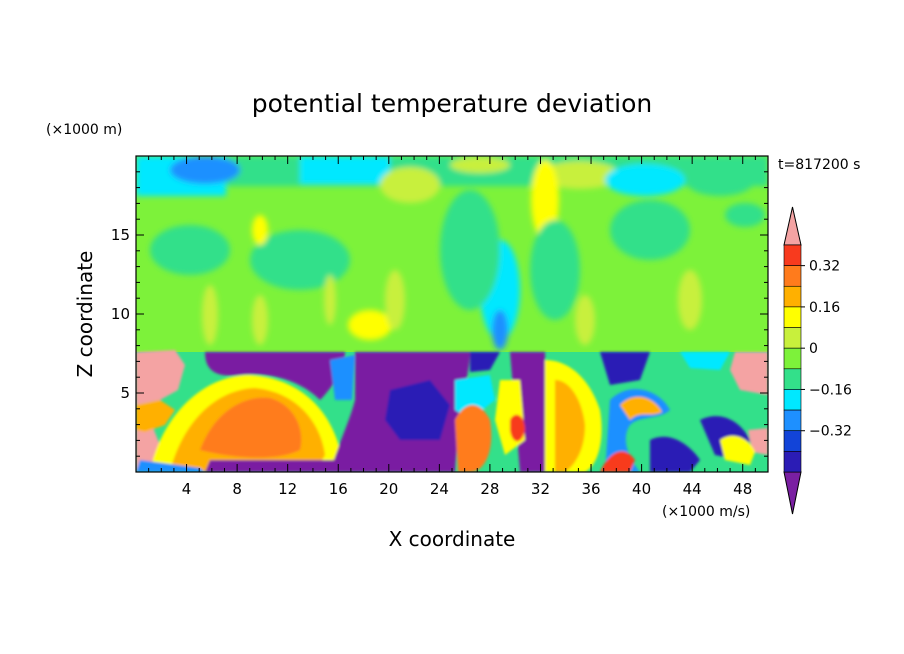 The width and height of the screenshot is (904, 654). I want to click on colorbar: 0.32 0.16 0 −0.16 −0.32, so click(817, 360).